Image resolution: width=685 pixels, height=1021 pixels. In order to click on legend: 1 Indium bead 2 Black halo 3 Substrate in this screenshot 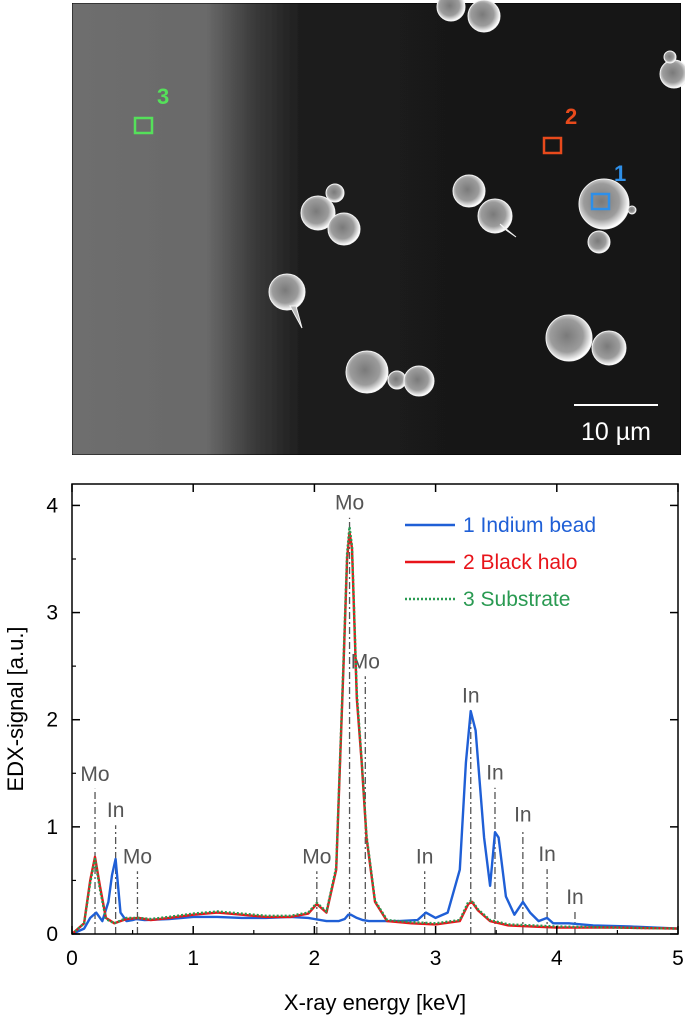, I will do `click(500, 562)`.